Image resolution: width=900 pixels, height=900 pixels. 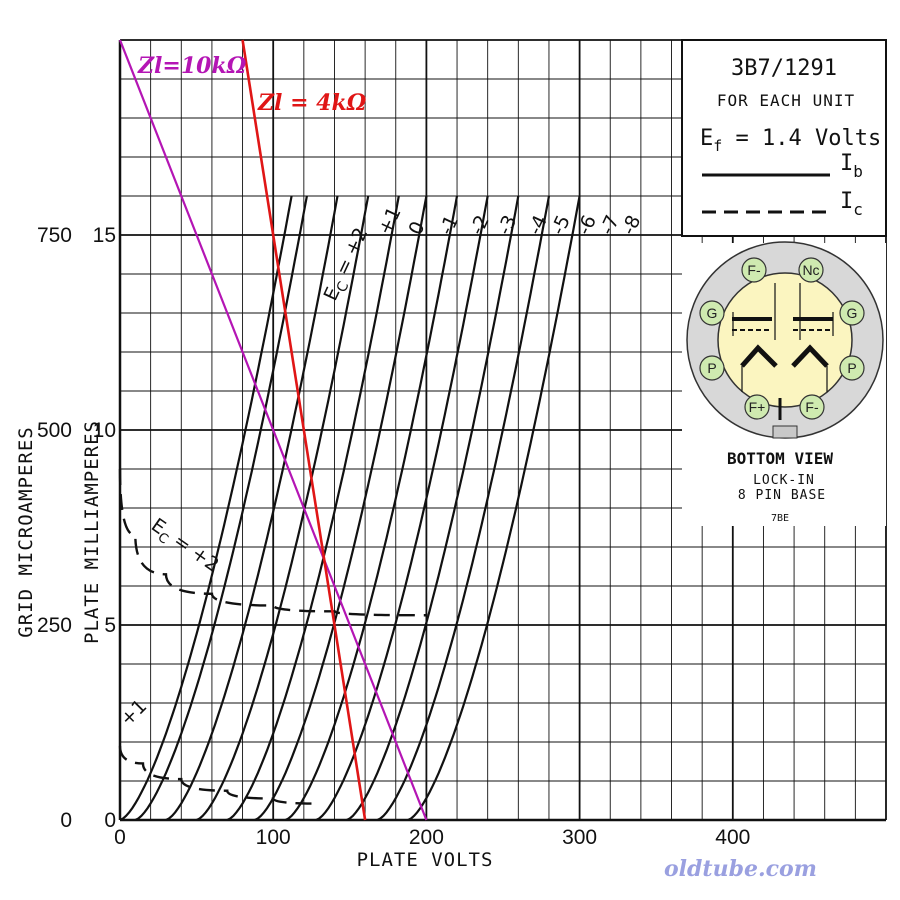 I want to click on socket-pin-label: F+, so click(x=757, y=407).